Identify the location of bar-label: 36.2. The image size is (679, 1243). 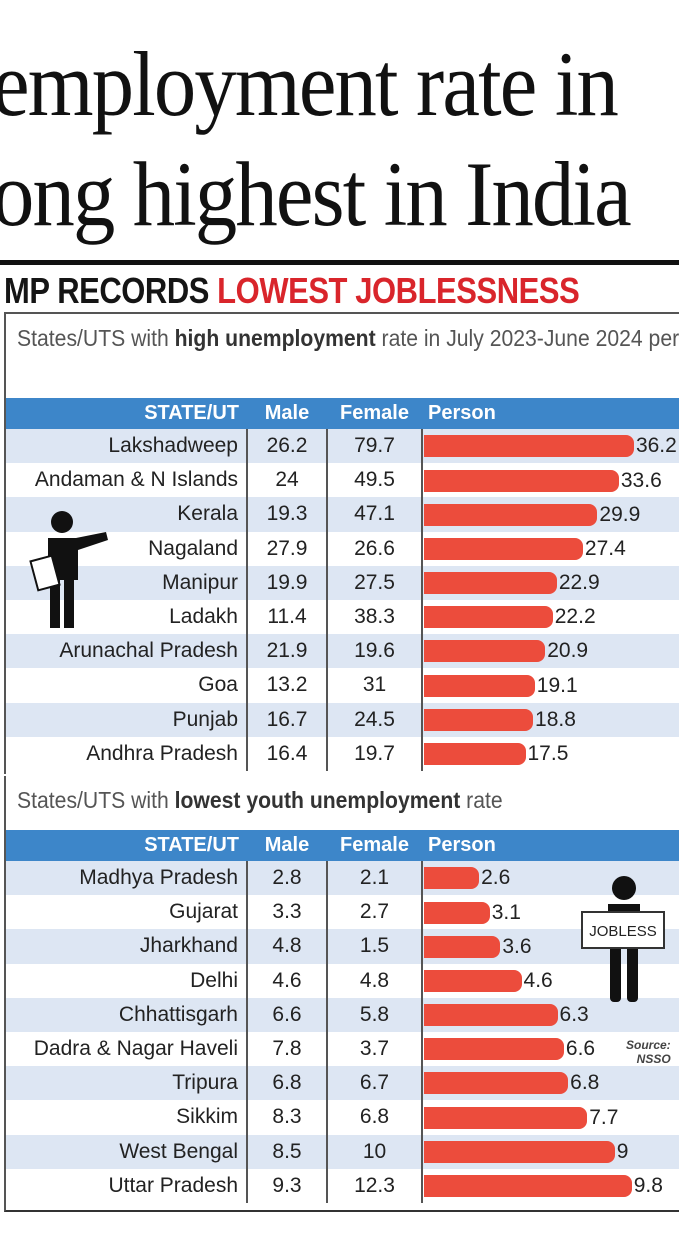
(656, 446).